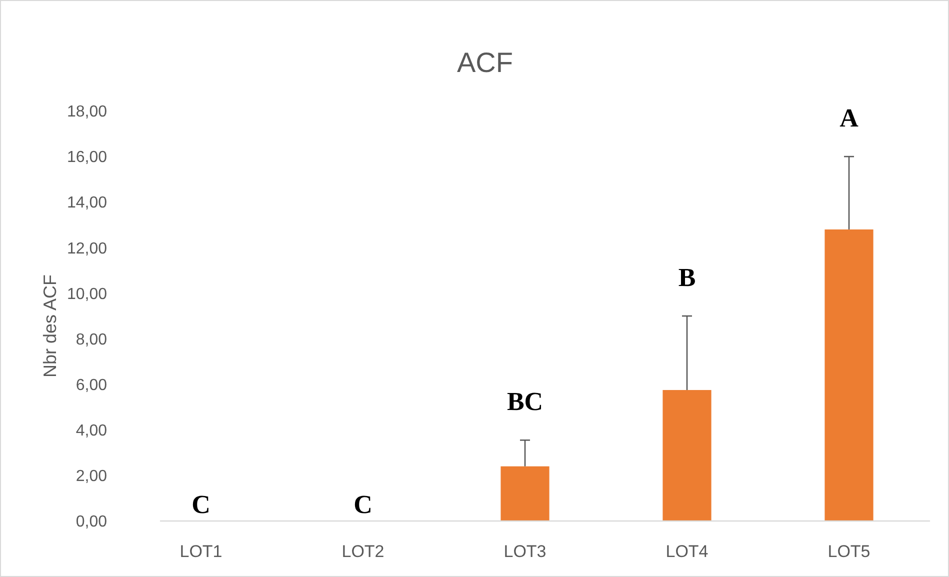 Image resolution: width=949 pixels, height=577 pixels. I want to click on annotation: B, so click(687, 277).